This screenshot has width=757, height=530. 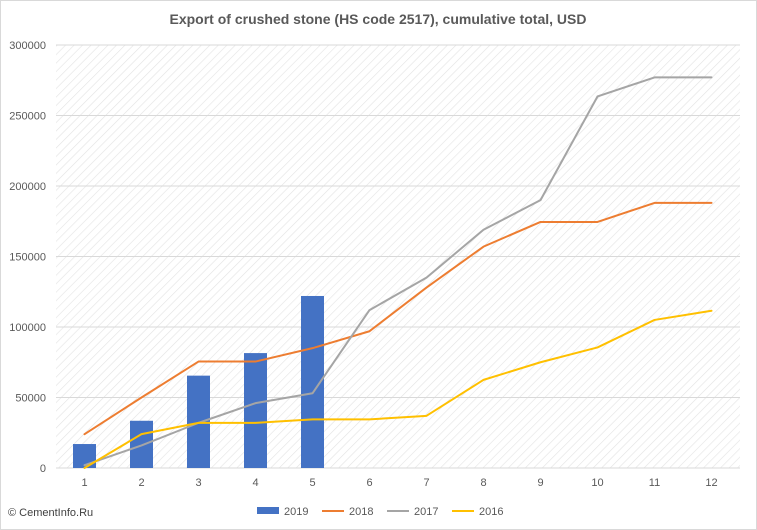 I want to click on credit-text: © CementInfo.Ru, so click(x=51, y=513).